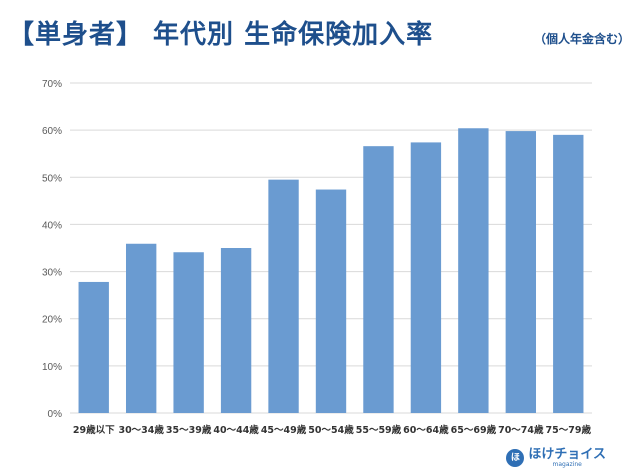 This screenshot has height=475, width=640. I want to click on x-tick-label: 29歳以下, so click(94, 430).